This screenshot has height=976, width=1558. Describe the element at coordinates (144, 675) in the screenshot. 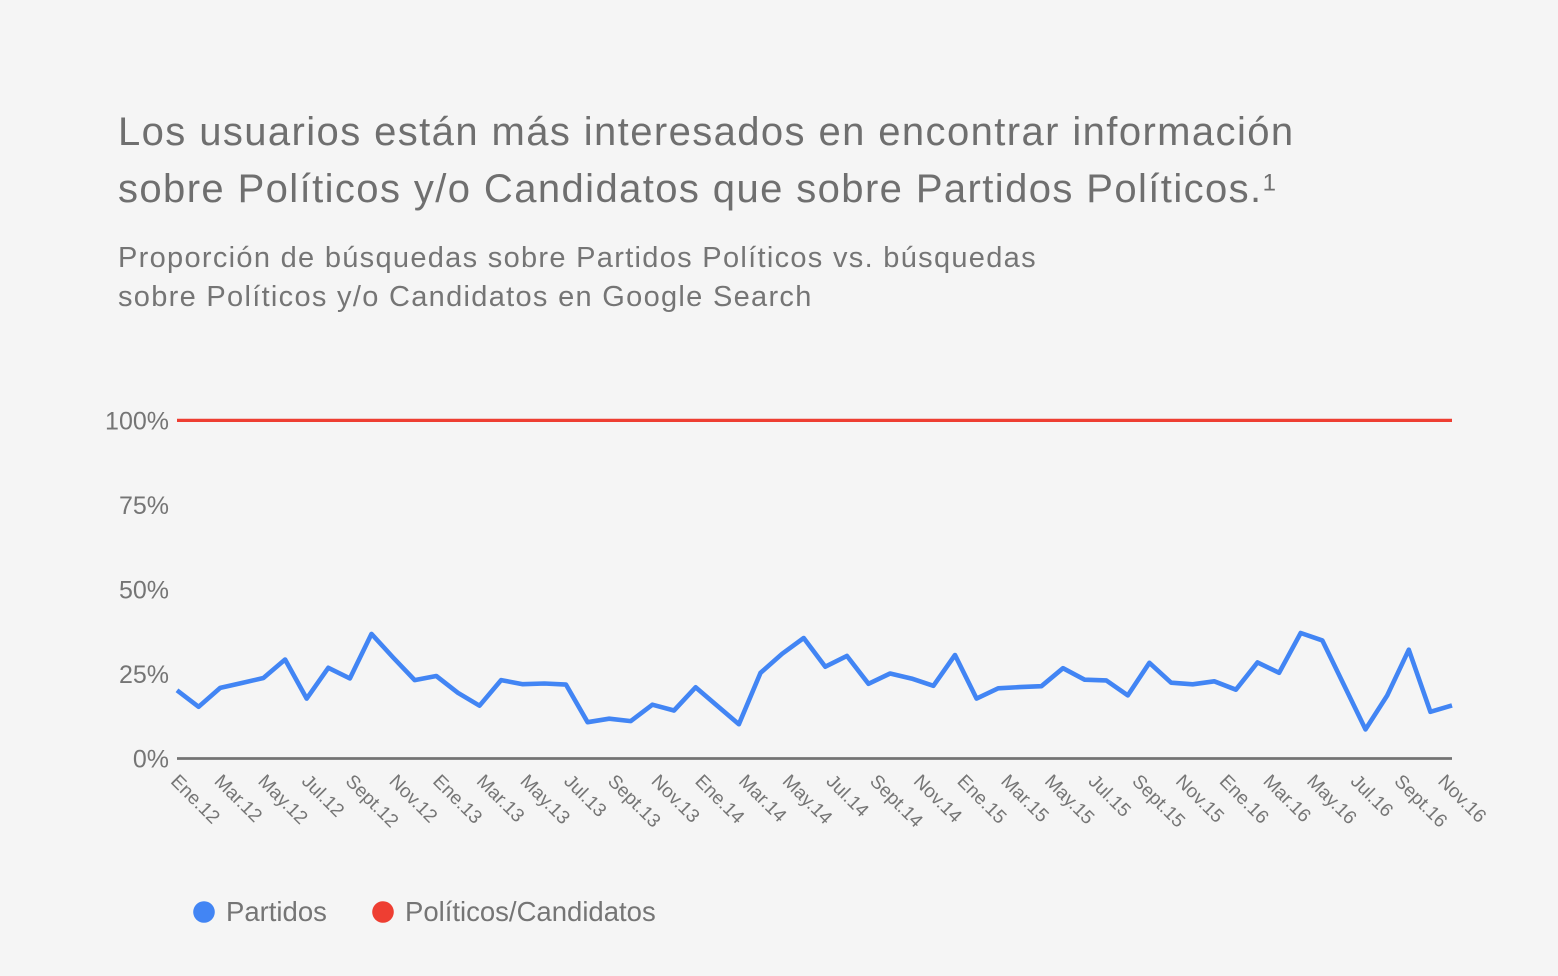

I see `svg-text: 25%` at that location.